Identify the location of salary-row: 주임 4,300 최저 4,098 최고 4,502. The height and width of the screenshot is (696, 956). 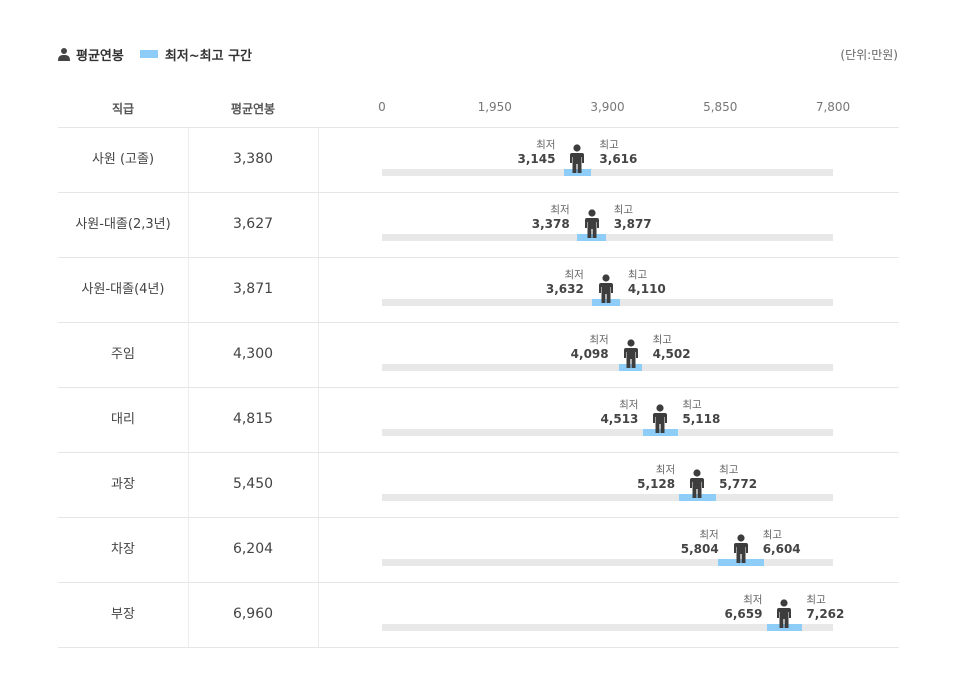
(478, 354).